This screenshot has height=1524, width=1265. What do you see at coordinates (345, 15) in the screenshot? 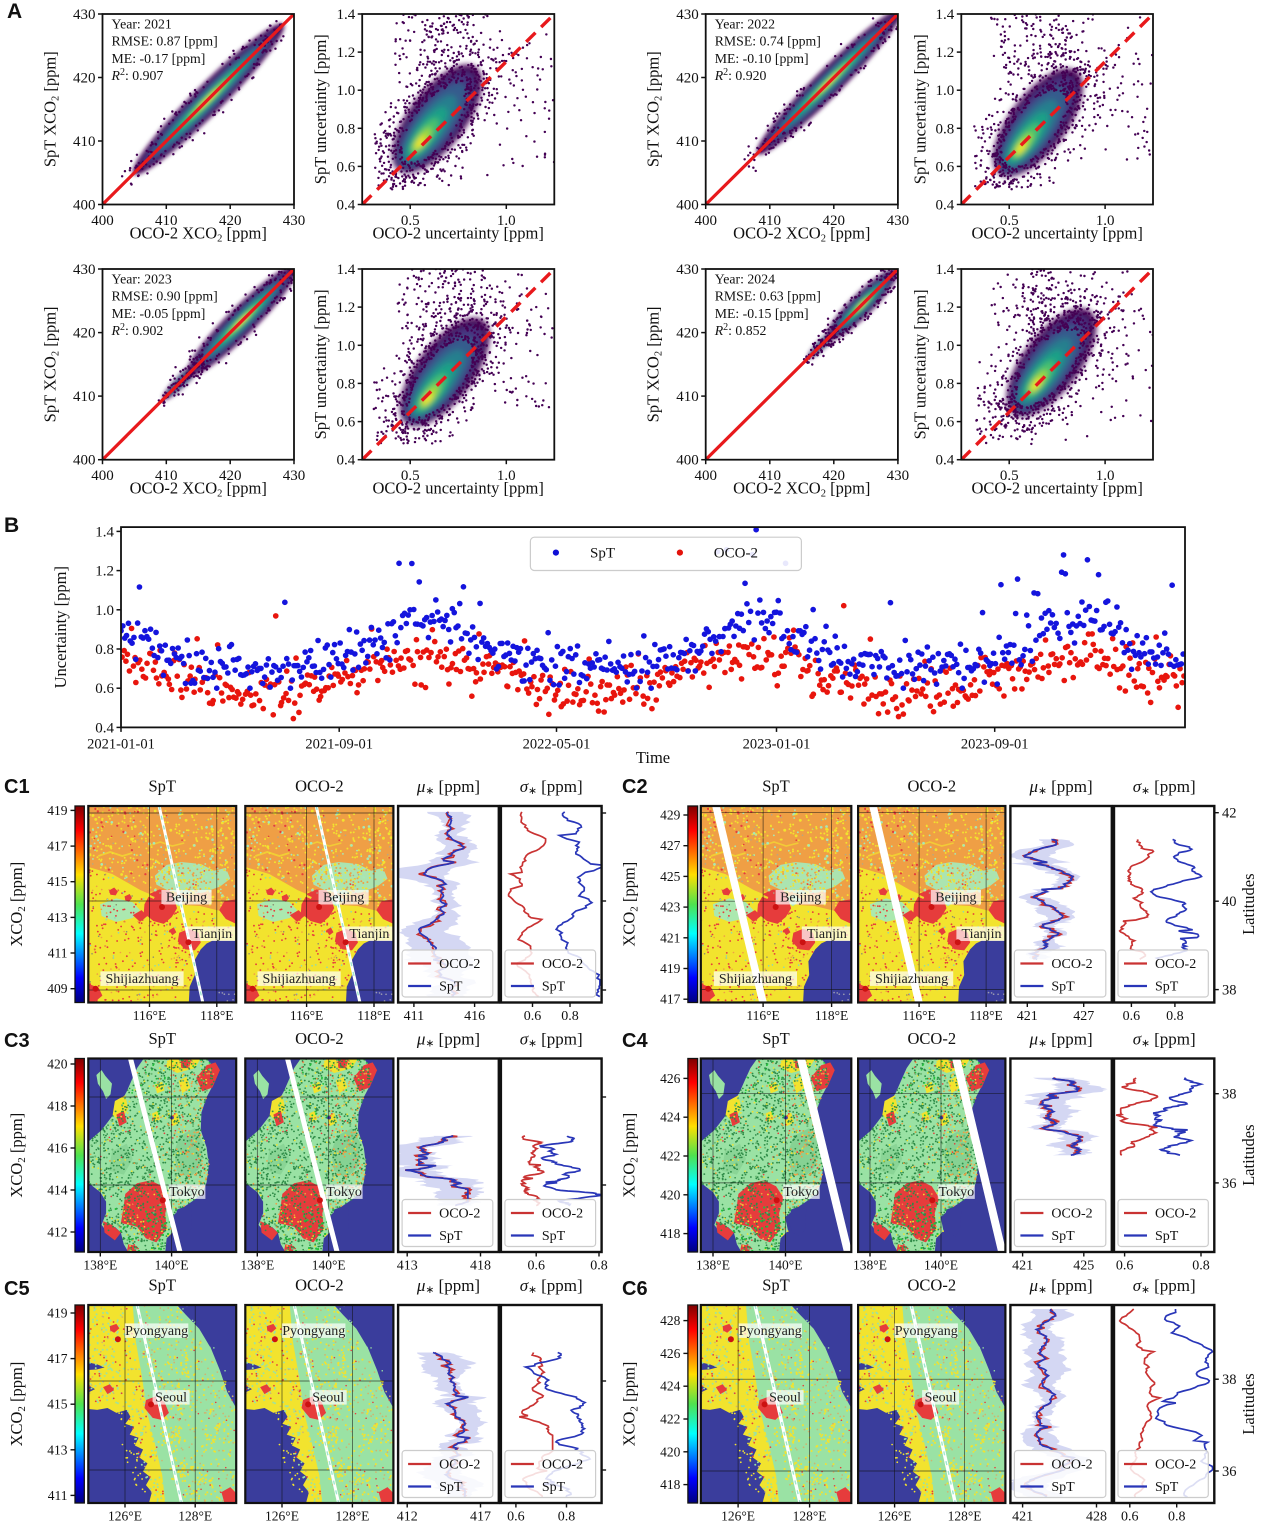
I see `svg-text: 1.4` at bounding box center [345, 15].